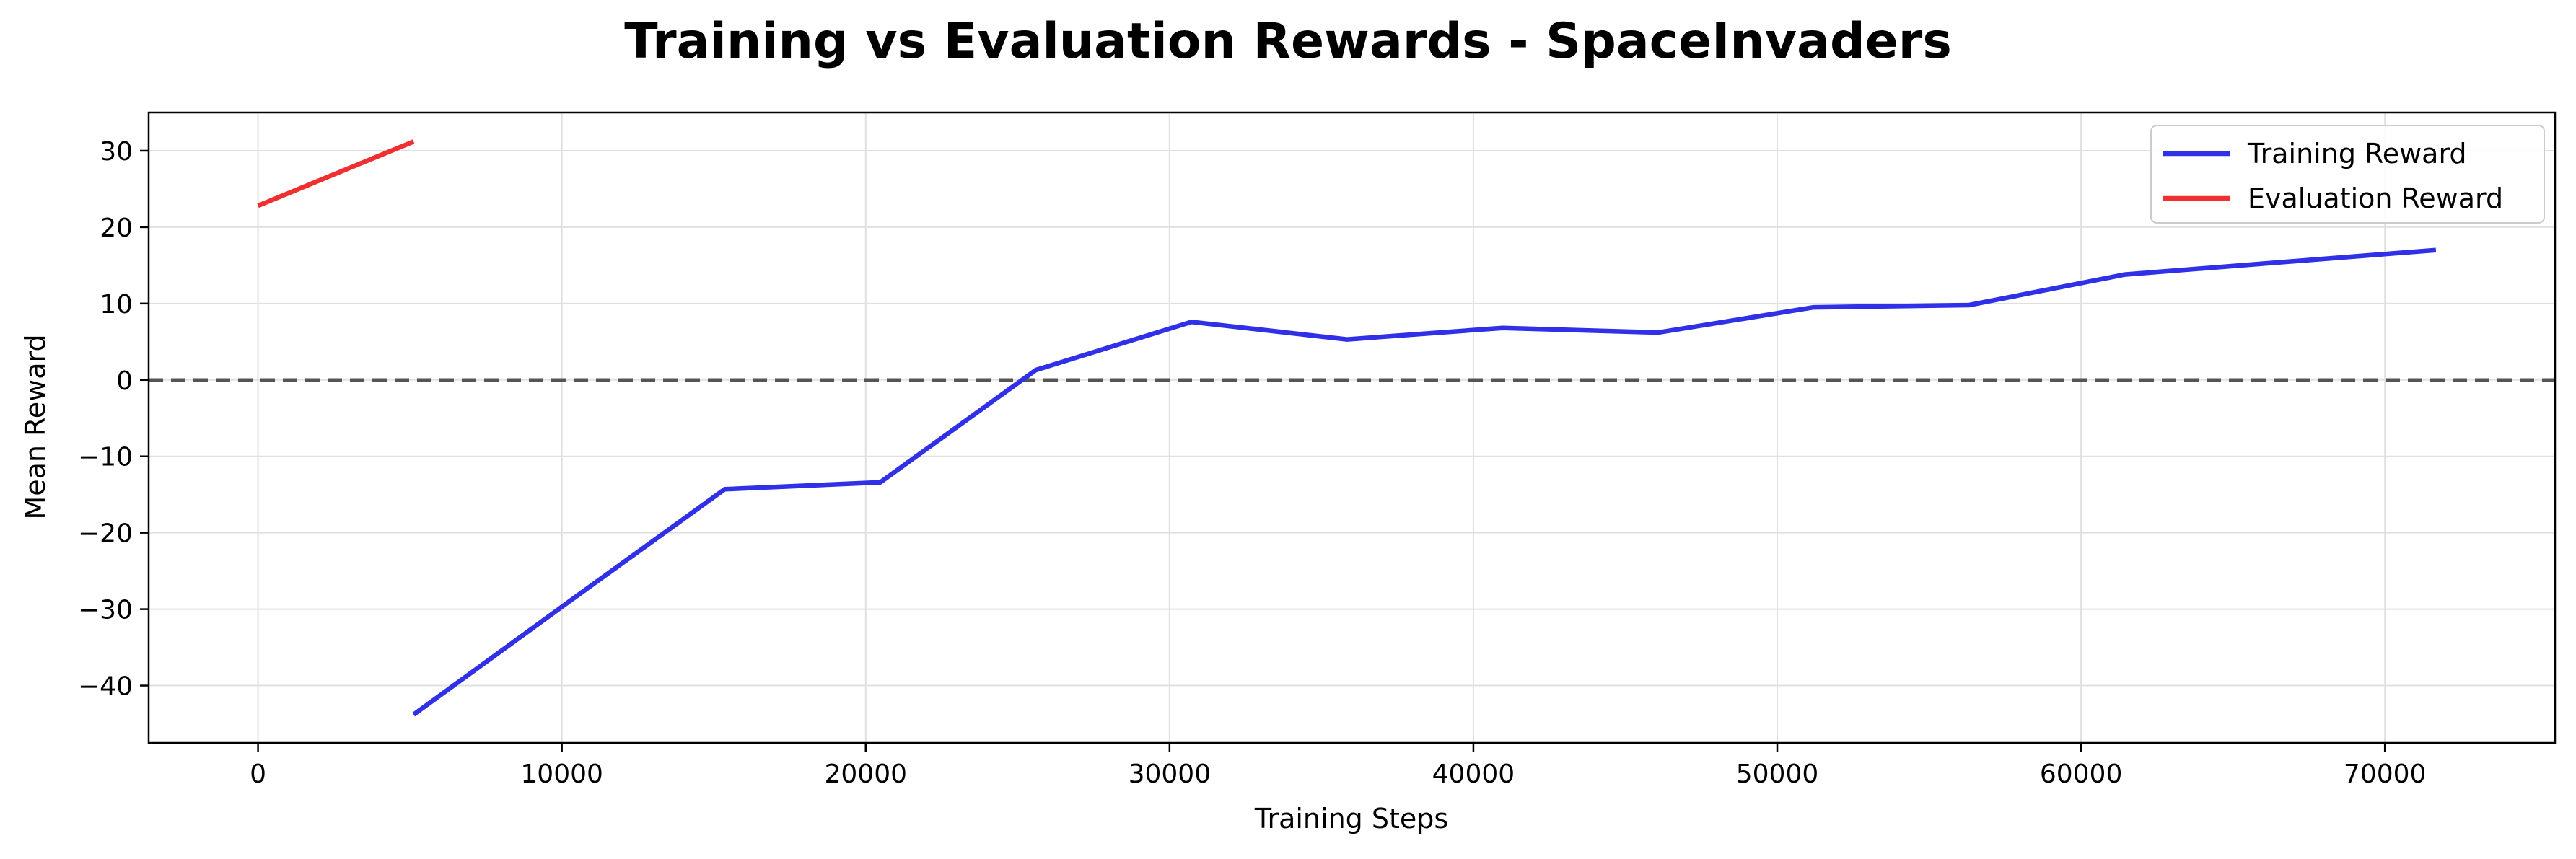 The image size is (2576, 859). Describe the element at coordinates (35, 426) in the screenshot. I see `y-axis-label: Mean Reward` at that location.